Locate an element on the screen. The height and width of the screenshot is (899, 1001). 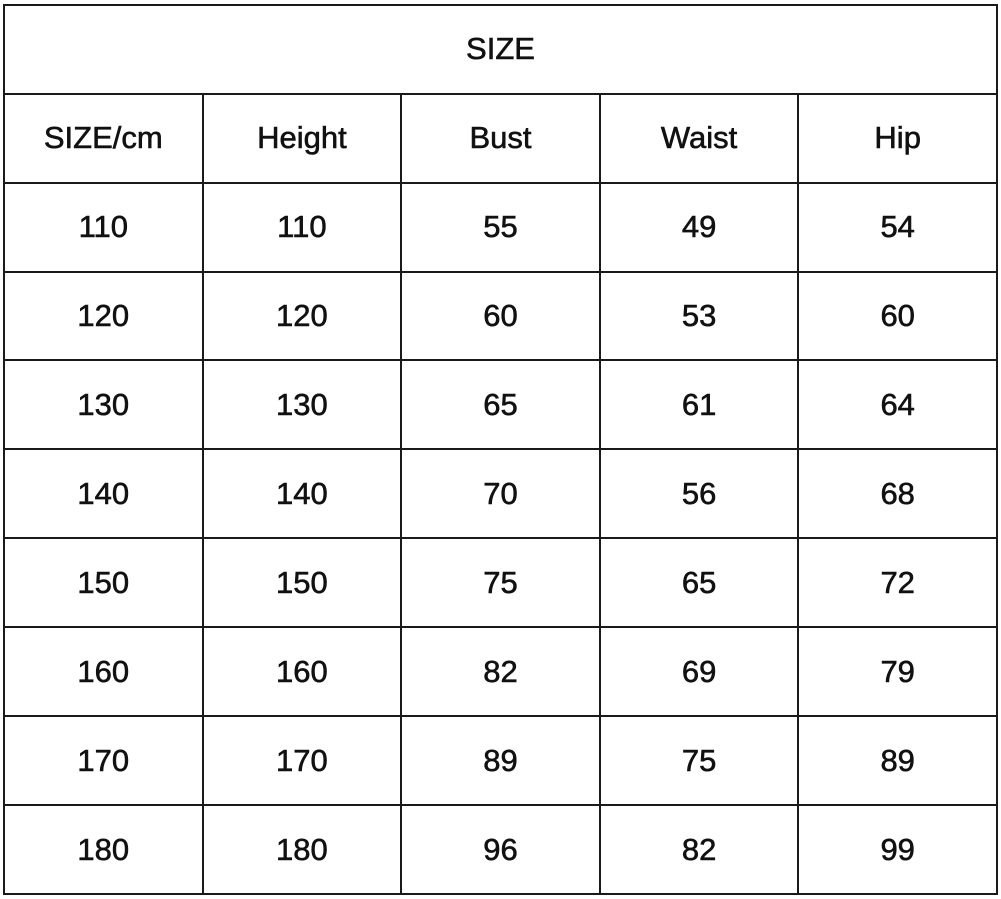
column-header-height: Height is located at coordinates (302, 138).